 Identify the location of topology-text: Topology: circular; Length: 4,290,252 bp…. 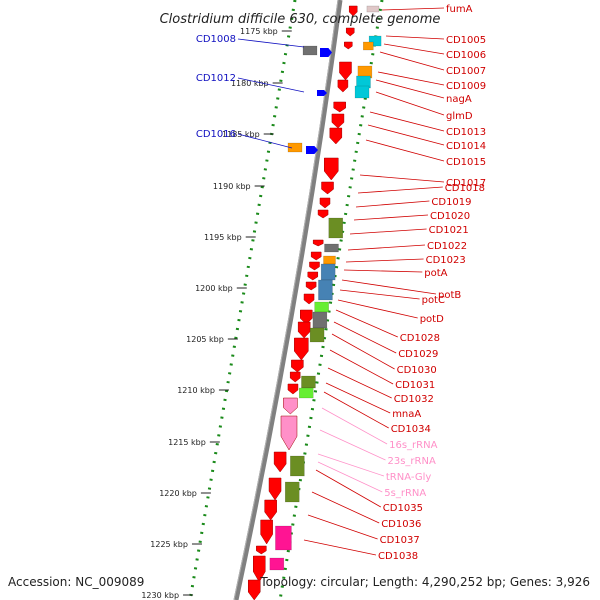
(424, 582).